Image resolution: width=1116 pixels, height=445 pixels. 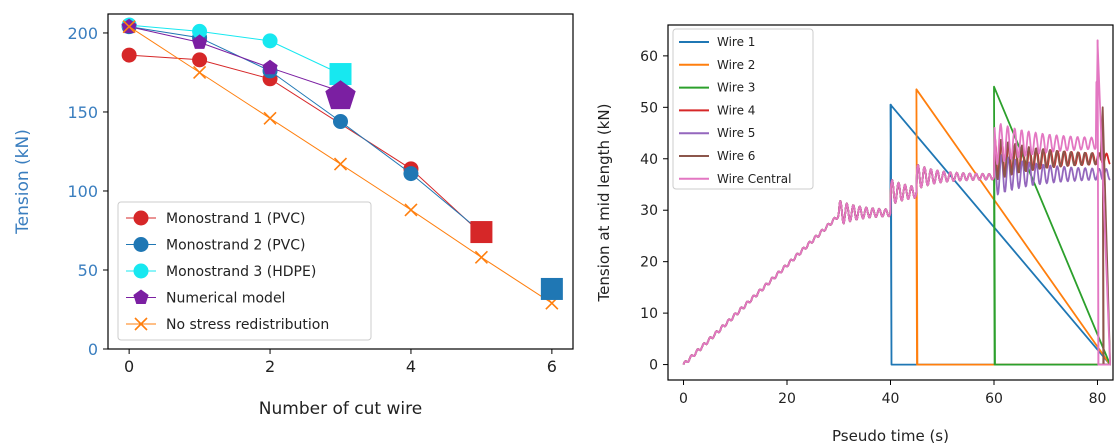 What do you see at coordinates (236, 219) in the screenshot?
I see `legend-label: Monostrand 1 (PVC)` at bounding box center [236, 219].